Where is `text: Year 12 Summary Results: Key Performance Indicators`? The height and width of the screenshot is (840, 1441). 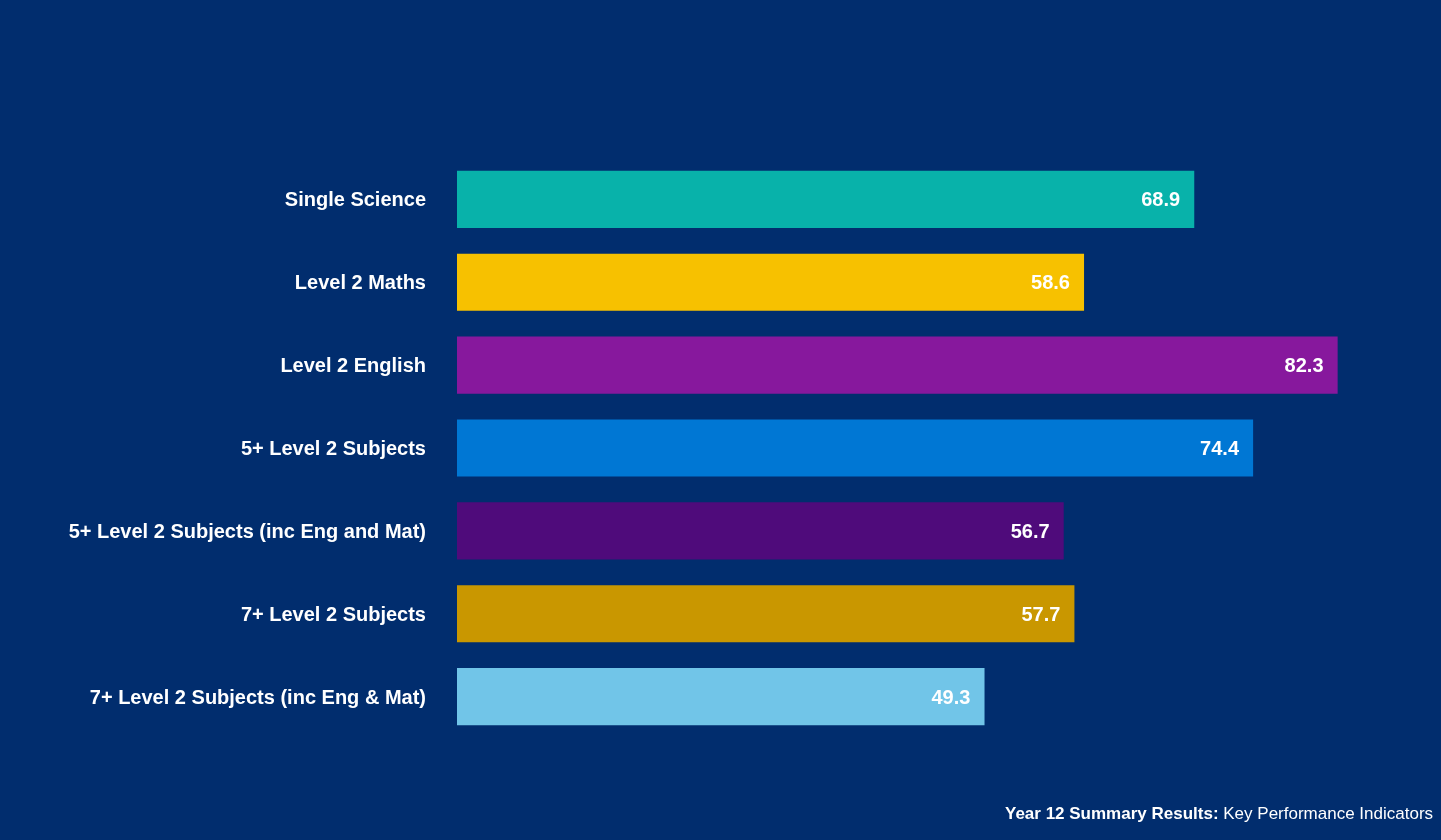 text: Year 12 Summary Results: Key Performance Indicators is located at coordinates (1219, 813).